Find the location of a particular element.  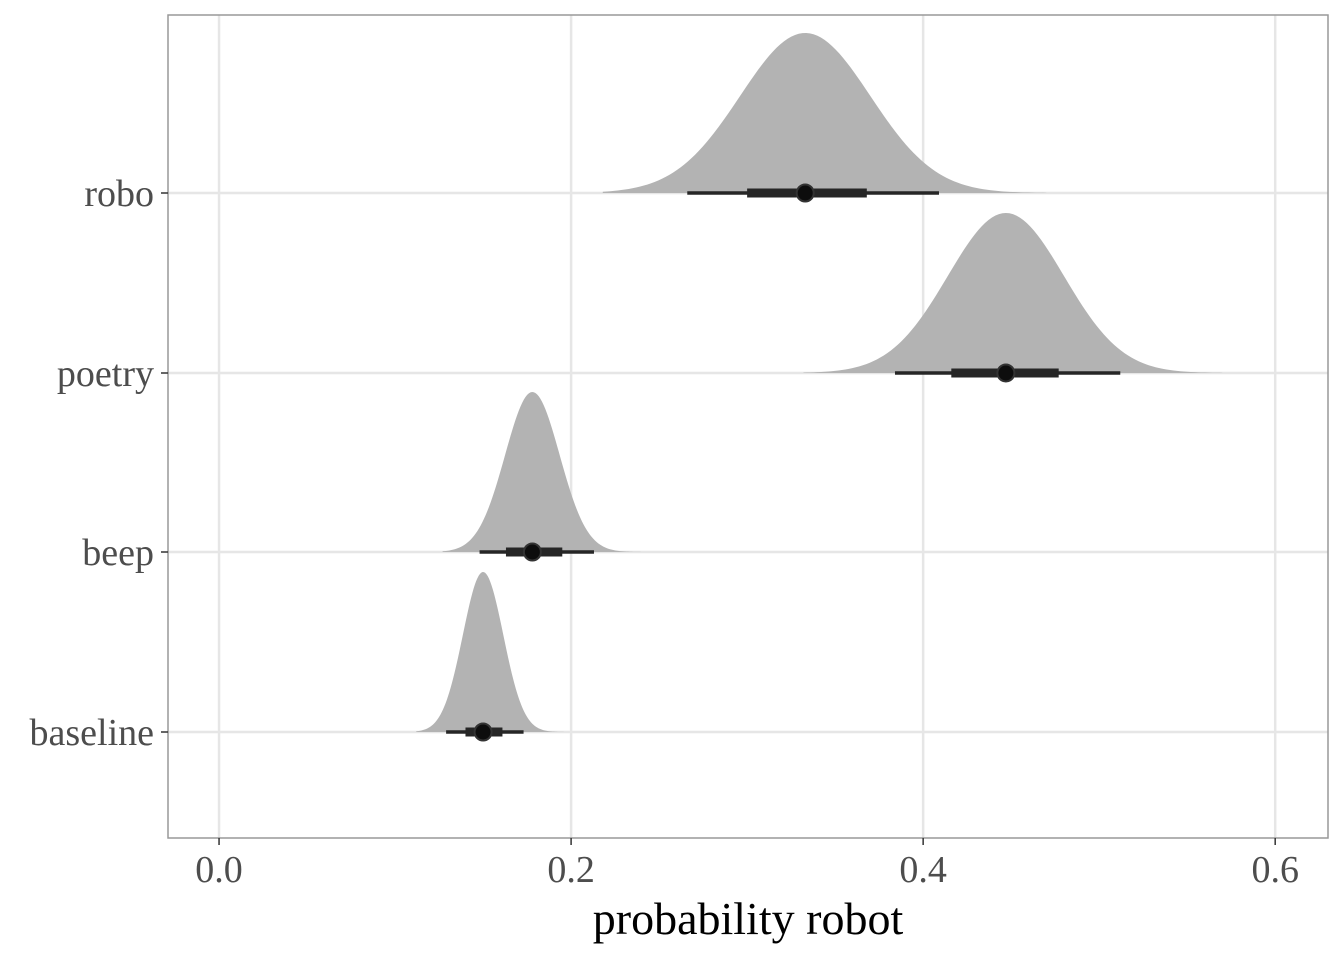

density-robo is located at coordinates (824, 113).